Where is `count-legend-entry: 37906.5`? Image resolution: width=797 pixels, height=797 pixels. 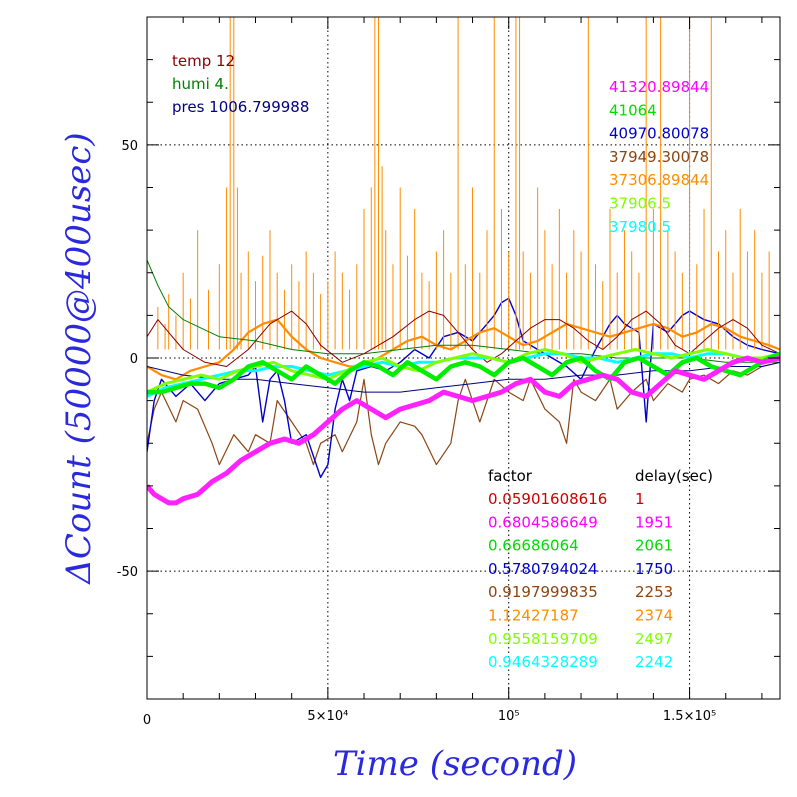
count-legend-entry: 37906.5 is located at coordinates (640, 204).